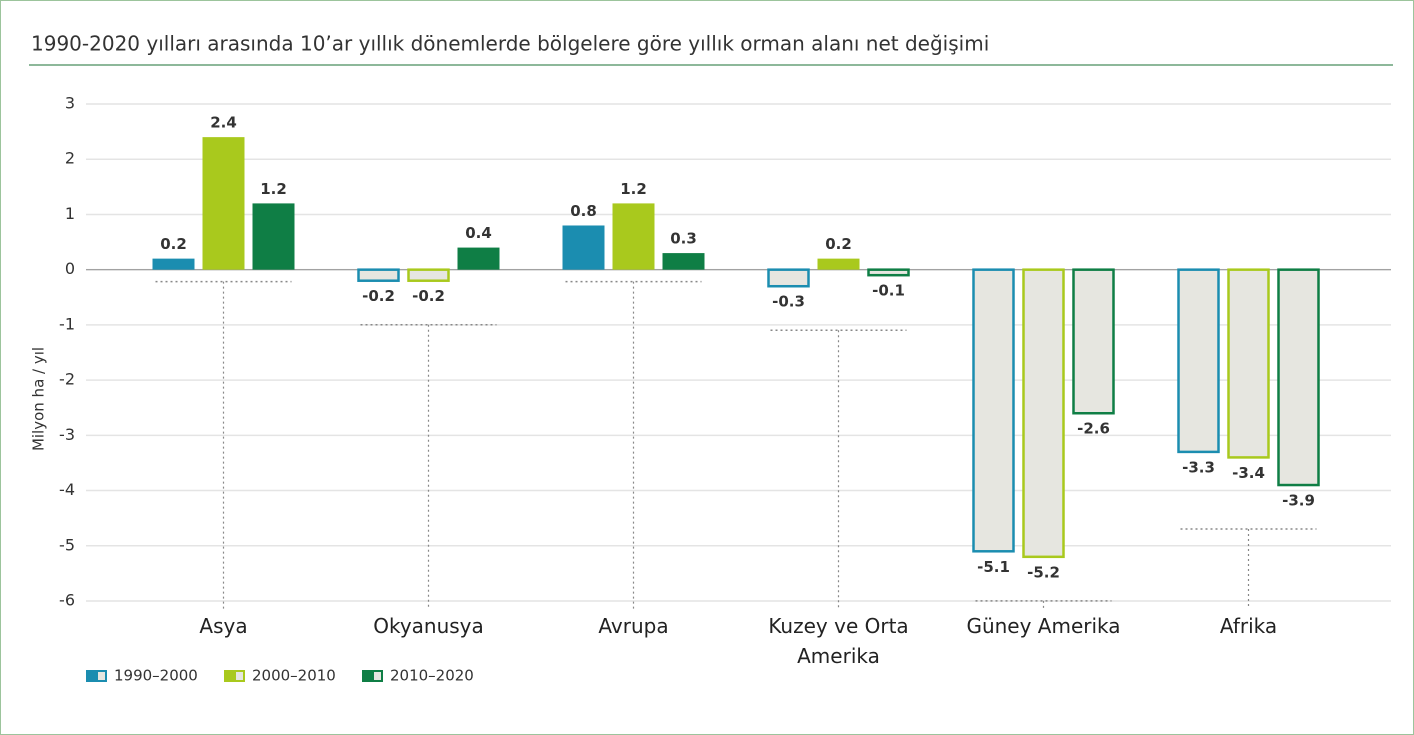 The width and height of the screenshot is (1414, 735). What do you see at coordinates (70, 268) in the screenshot?
I see `y-tick-label: 0` at bounding box center [70, 268].